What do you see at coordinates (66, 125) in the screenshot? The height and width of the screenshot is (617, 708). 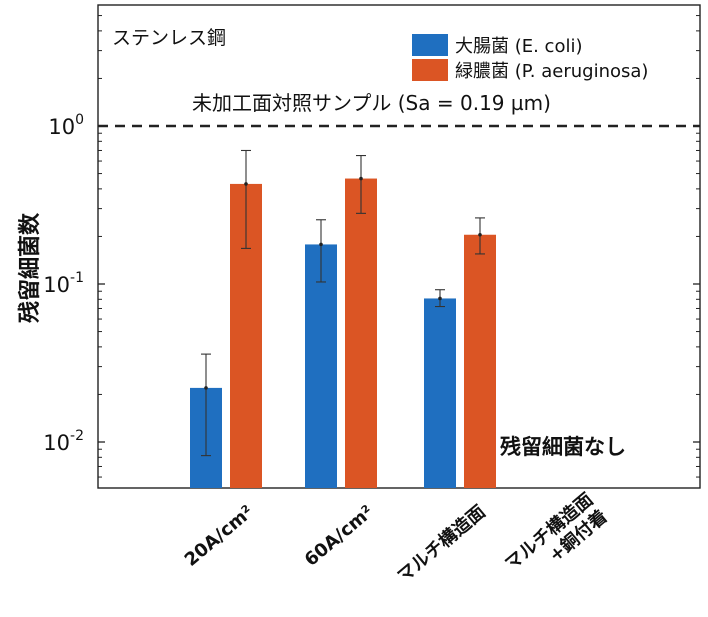 I see `y-tick-label-2: 10⁰` at bounding box center [66, 125].